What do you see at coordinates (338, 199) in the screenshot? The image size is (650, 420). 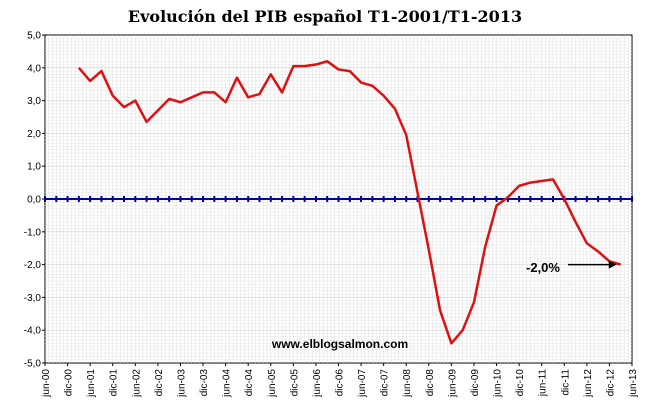 I see `zero-line` at bounding box center [338, 199].